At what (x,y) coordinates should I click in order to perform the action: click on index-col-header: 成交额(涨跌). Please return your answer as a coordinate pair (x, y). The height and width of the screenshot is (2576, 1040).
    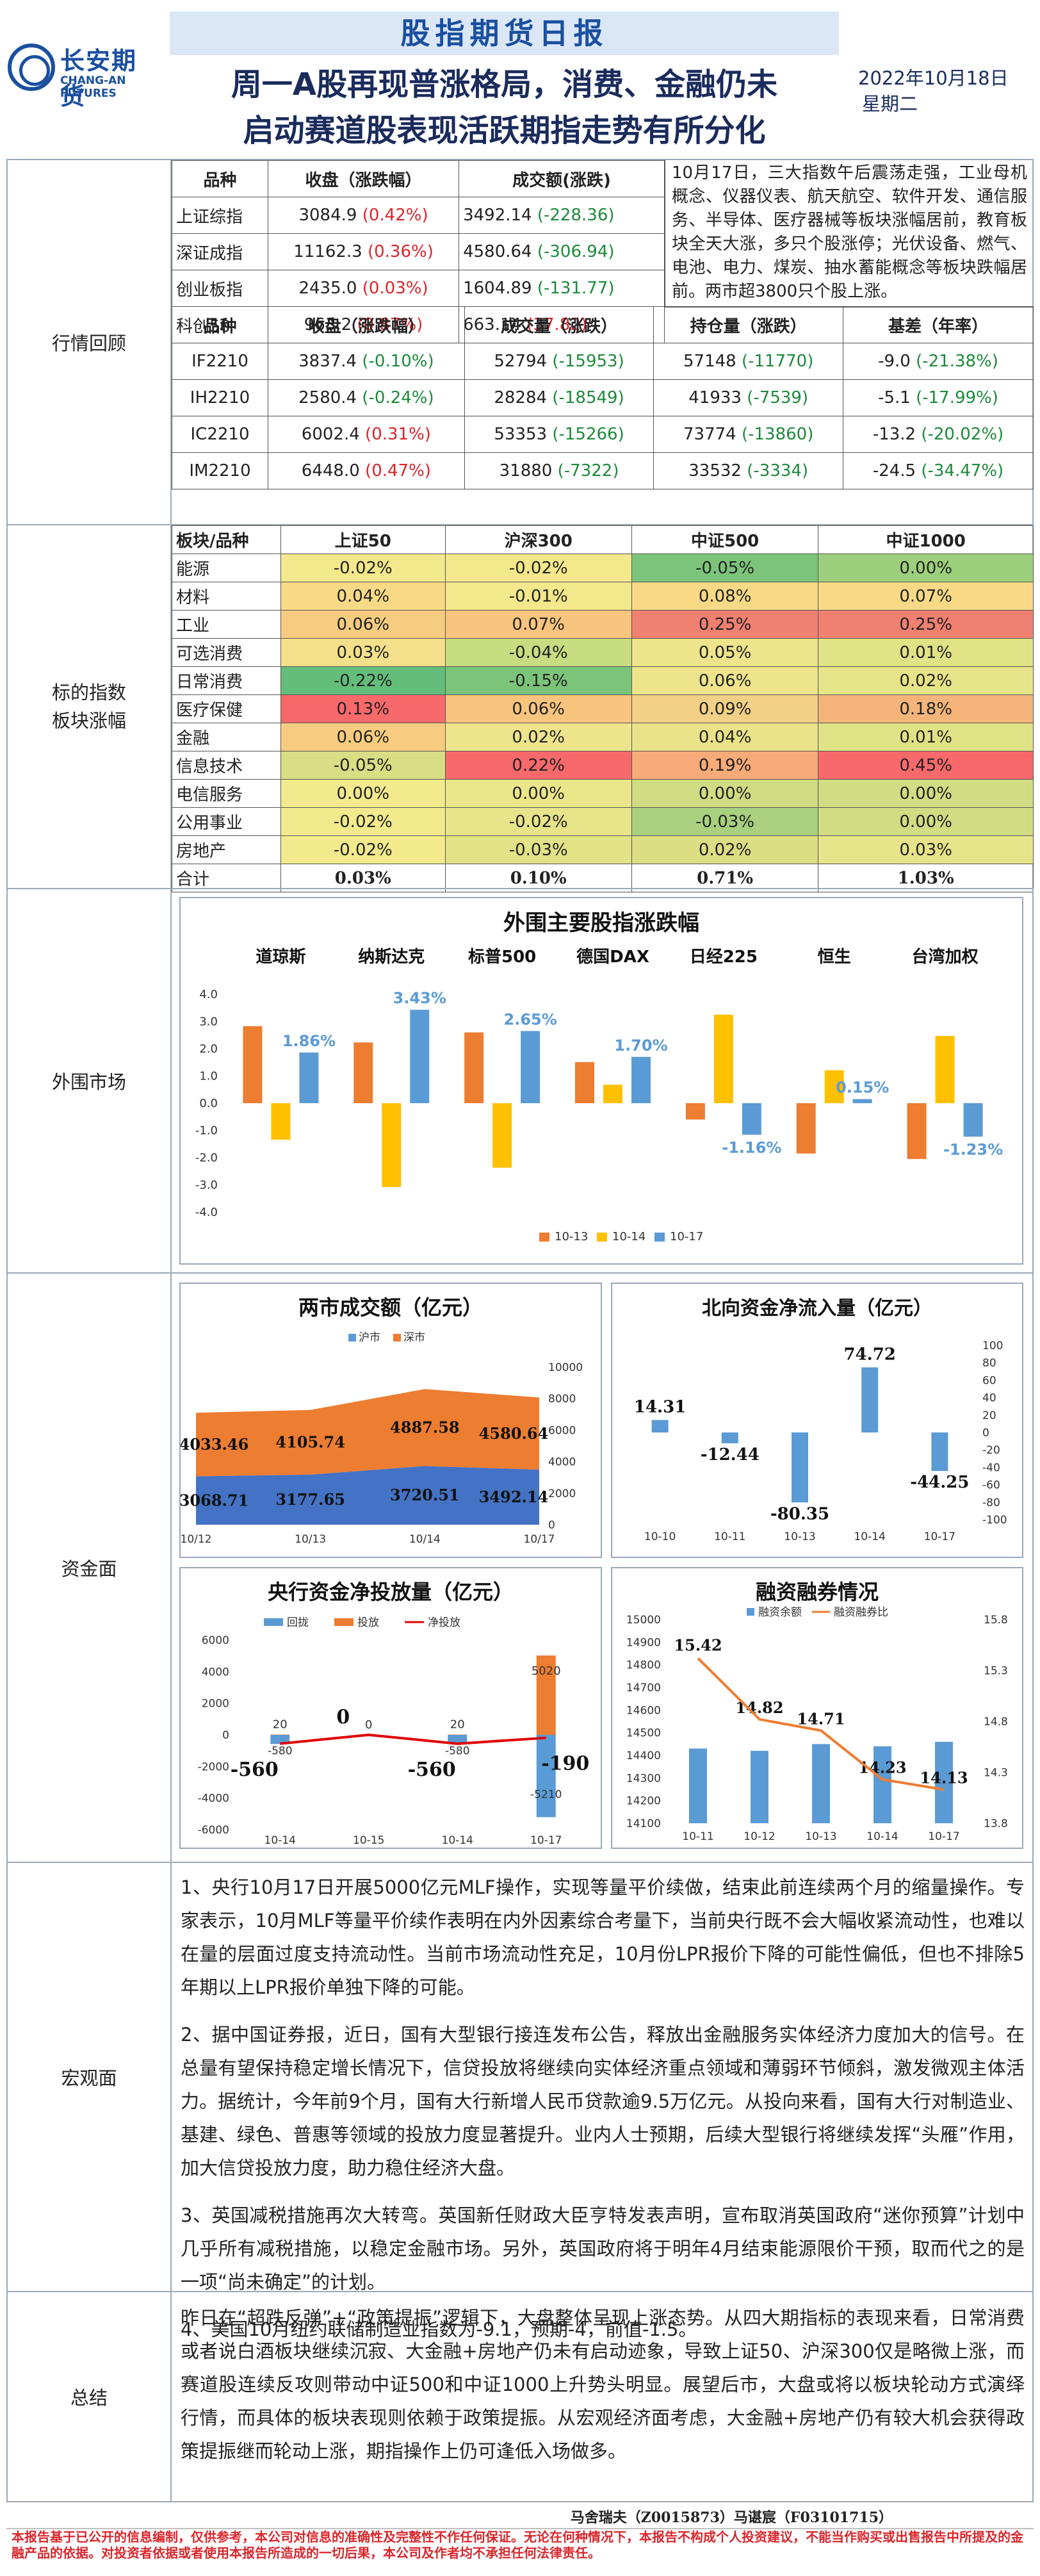
    Looking at the image, I should click on (562, 178).